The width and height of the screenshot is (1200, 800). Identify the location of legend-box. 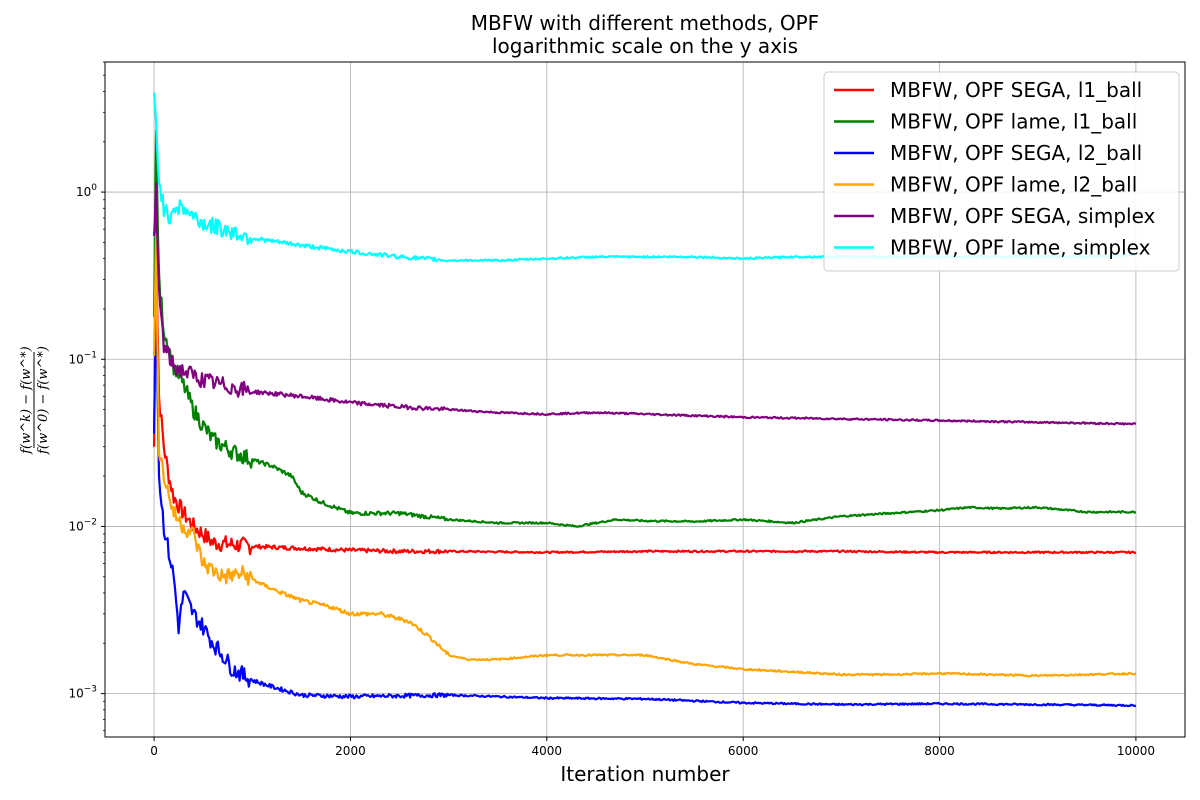
(1001, 171).